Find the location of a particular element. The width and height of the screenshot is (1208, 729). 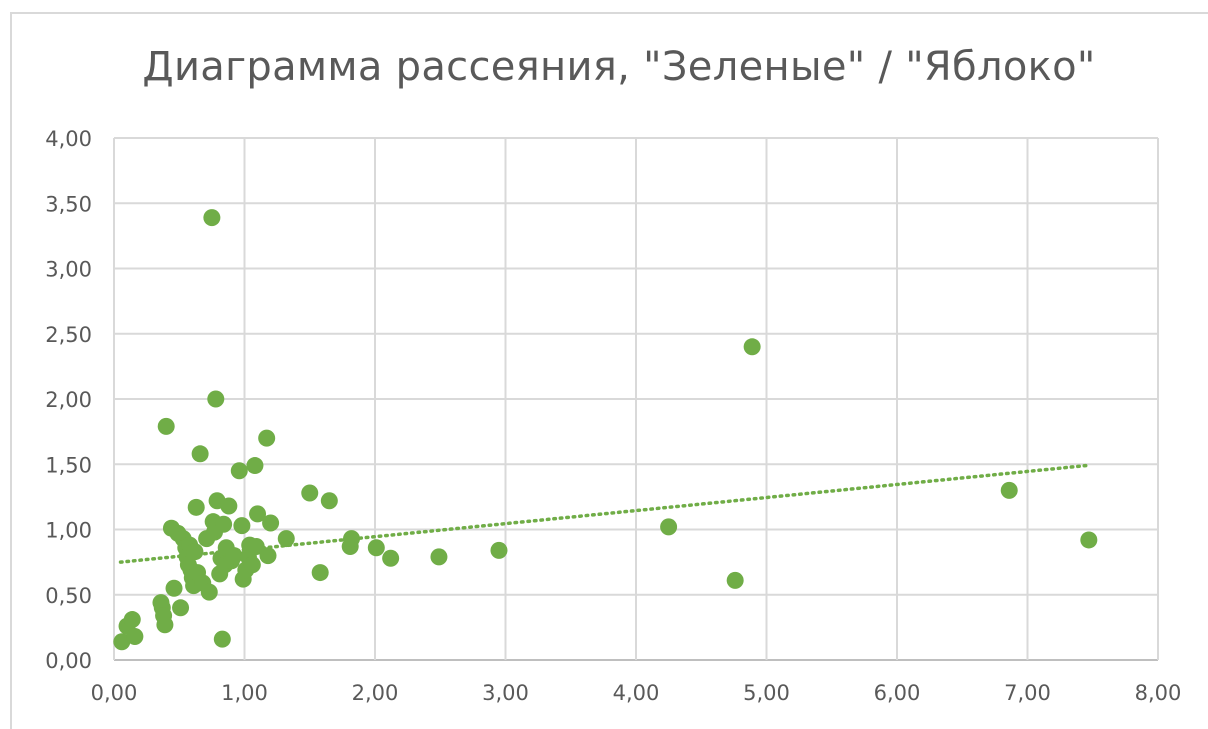

y-tick-label: 3,00 is located at coordinates (68, 270).